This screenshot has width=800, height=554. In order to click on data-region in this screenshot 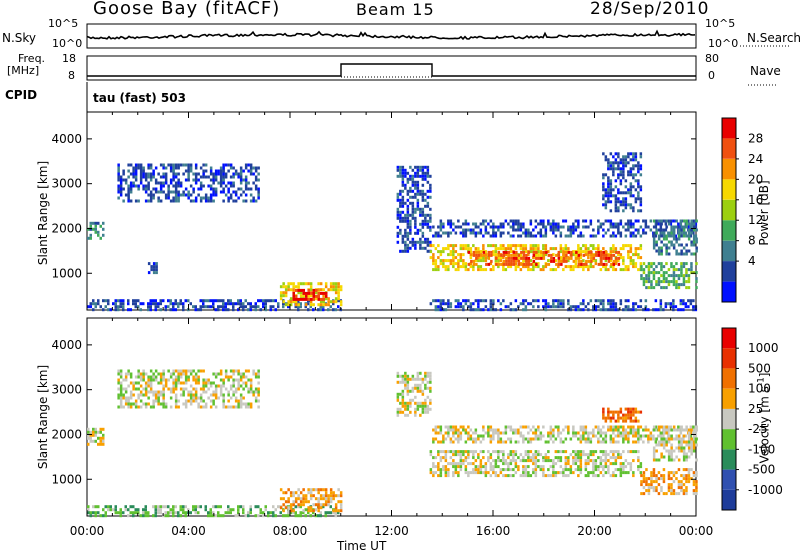, I will do `click(414, 394)`.